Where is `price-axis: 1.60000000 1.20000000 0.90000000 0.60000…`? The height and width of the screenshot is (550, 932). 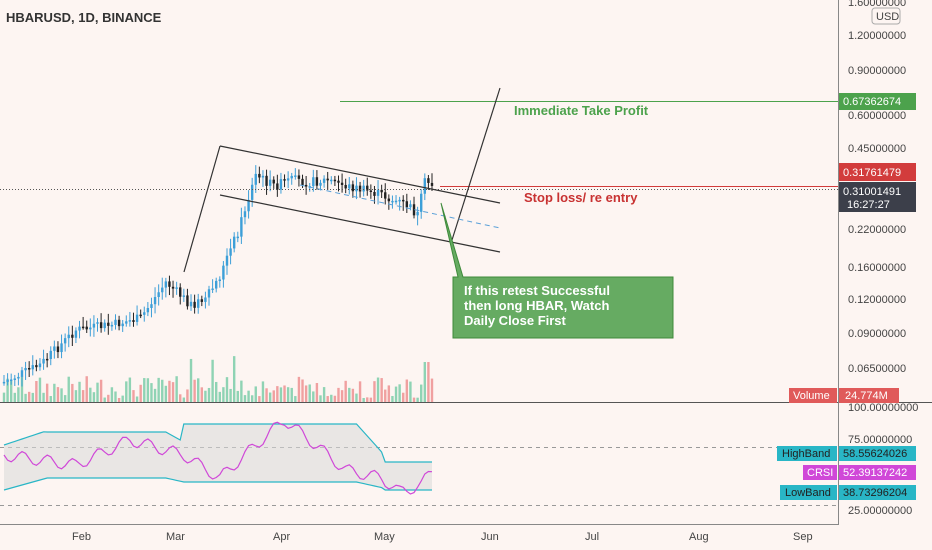 price-axis: 1.60000000 1.20000000 0.90000000 0.60000… is located at coordinates (877, 187).